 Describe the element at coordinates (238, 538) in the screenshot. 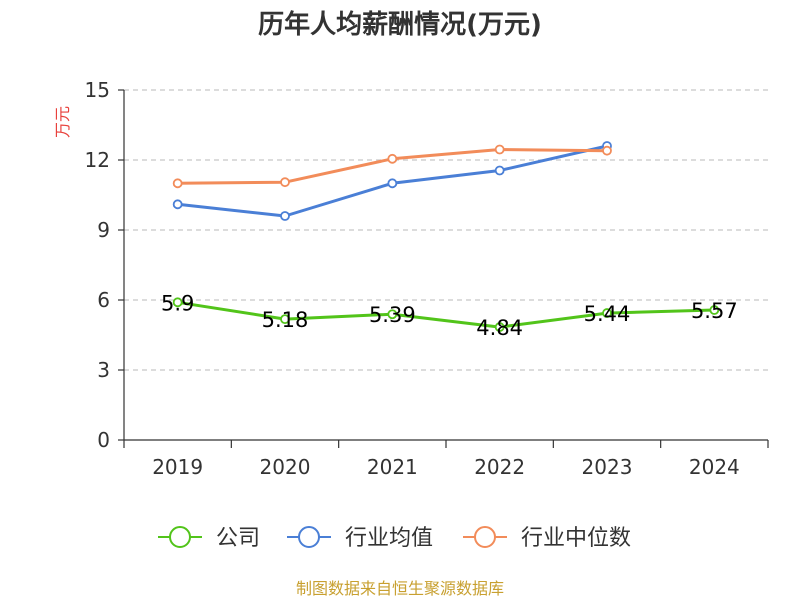

I see `legend-label: 公司` at that location.